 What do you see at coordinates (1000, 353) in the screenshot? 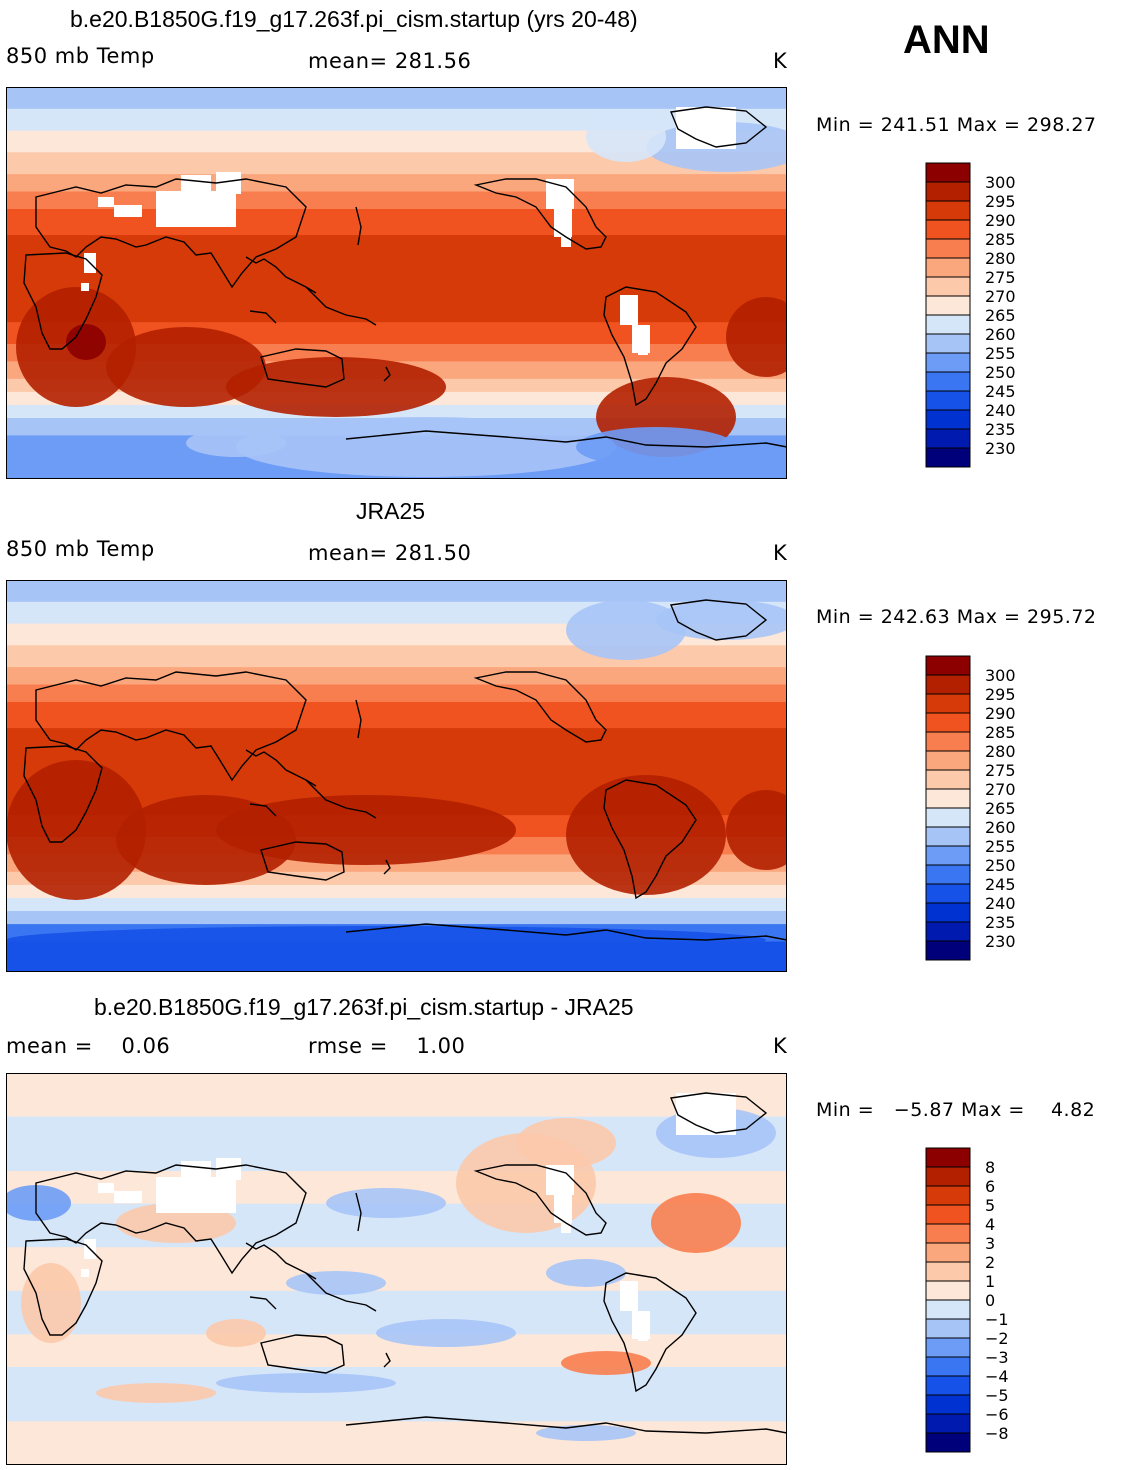
I see `panel-model-colorbar-tick-label: 255` at bounding box center [1000, 353].